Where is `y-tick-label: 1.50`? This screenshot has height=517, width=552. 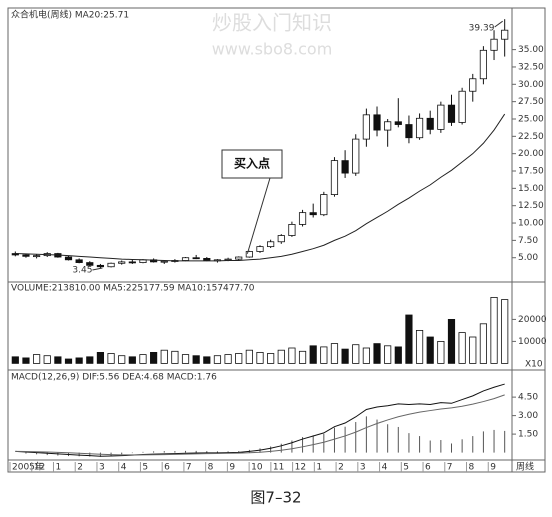 y-tick-label: 1.50 is located at coordinates (528, 435).